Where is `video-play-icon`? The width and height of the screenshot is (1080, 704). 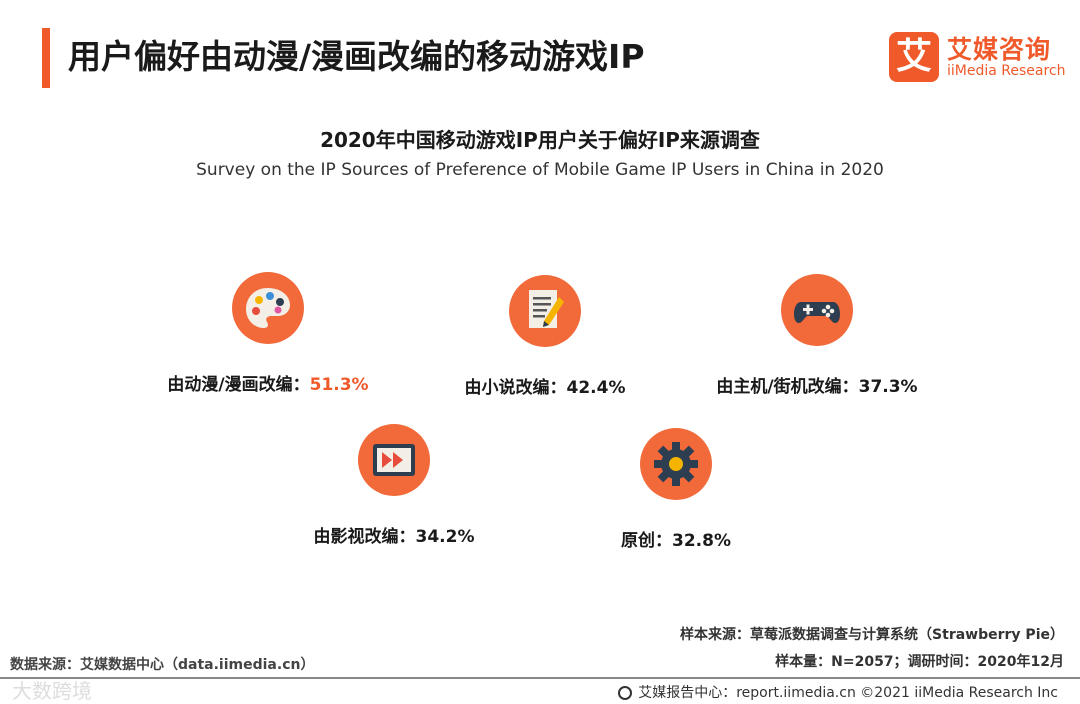
video-play-icon is located at coordinates (394, 460).